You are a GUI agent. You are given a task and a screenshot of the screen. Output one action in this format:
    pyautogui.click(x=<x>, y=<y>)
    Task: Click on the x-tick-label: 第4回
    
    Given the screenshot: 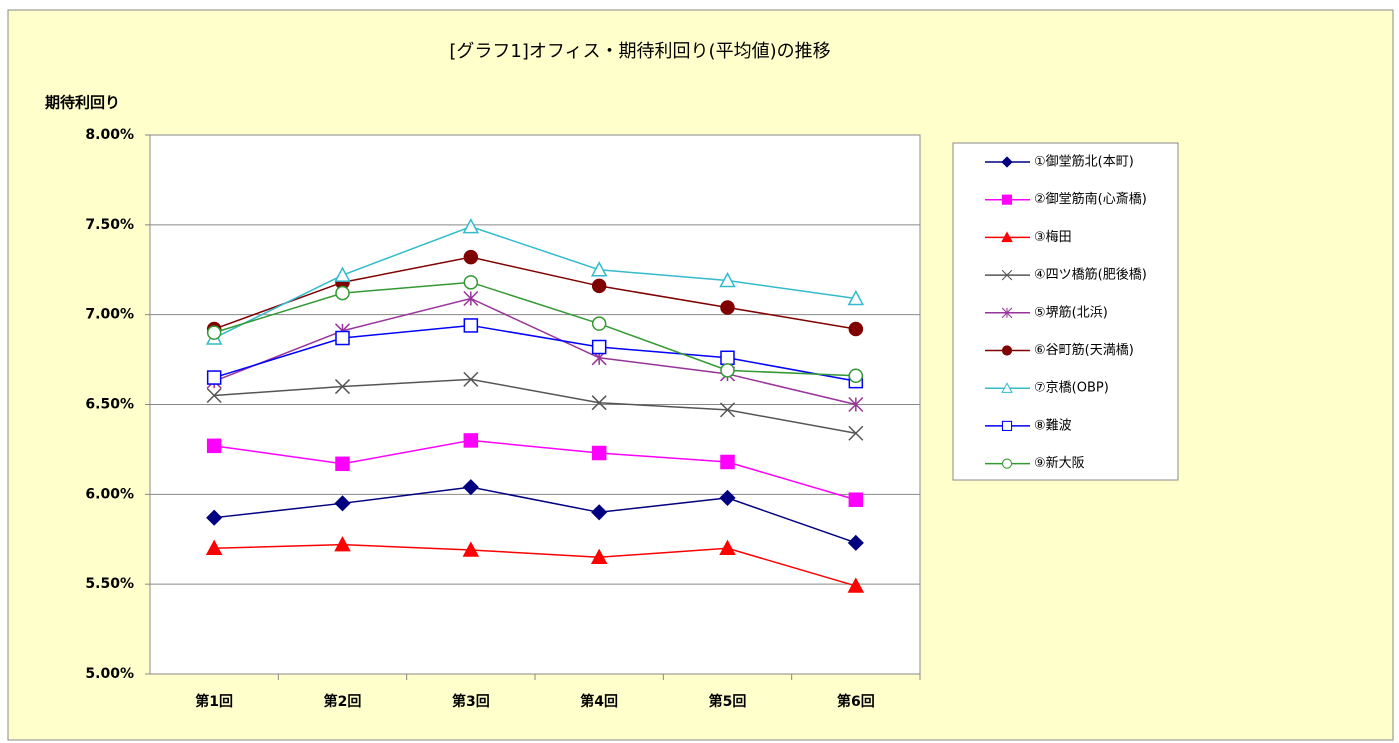 What is the action you would take?
    pyautogui.click(x=599, y=701)
    